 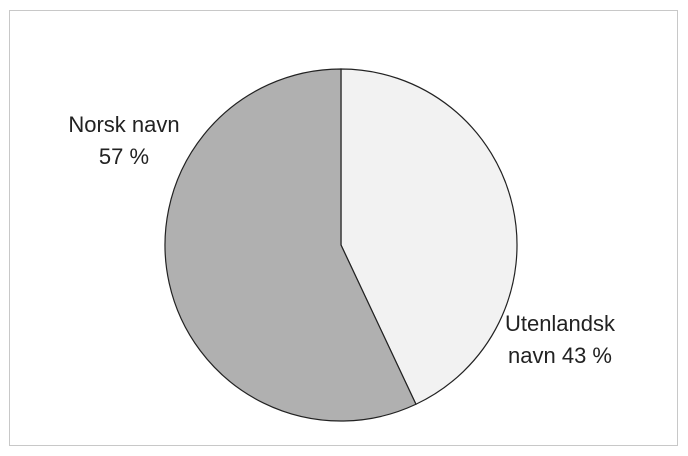 What do you see at coordinates (560, 355) in the screenshot?
I see `slice-label-line: navn 43 %` at bounding box center [560, 355].